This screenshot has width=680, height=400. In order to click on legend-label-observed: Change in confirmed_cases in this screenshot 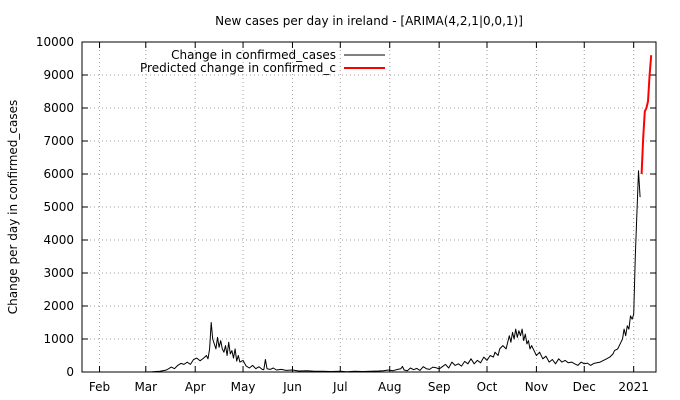, I will do `click(253, 55)`.